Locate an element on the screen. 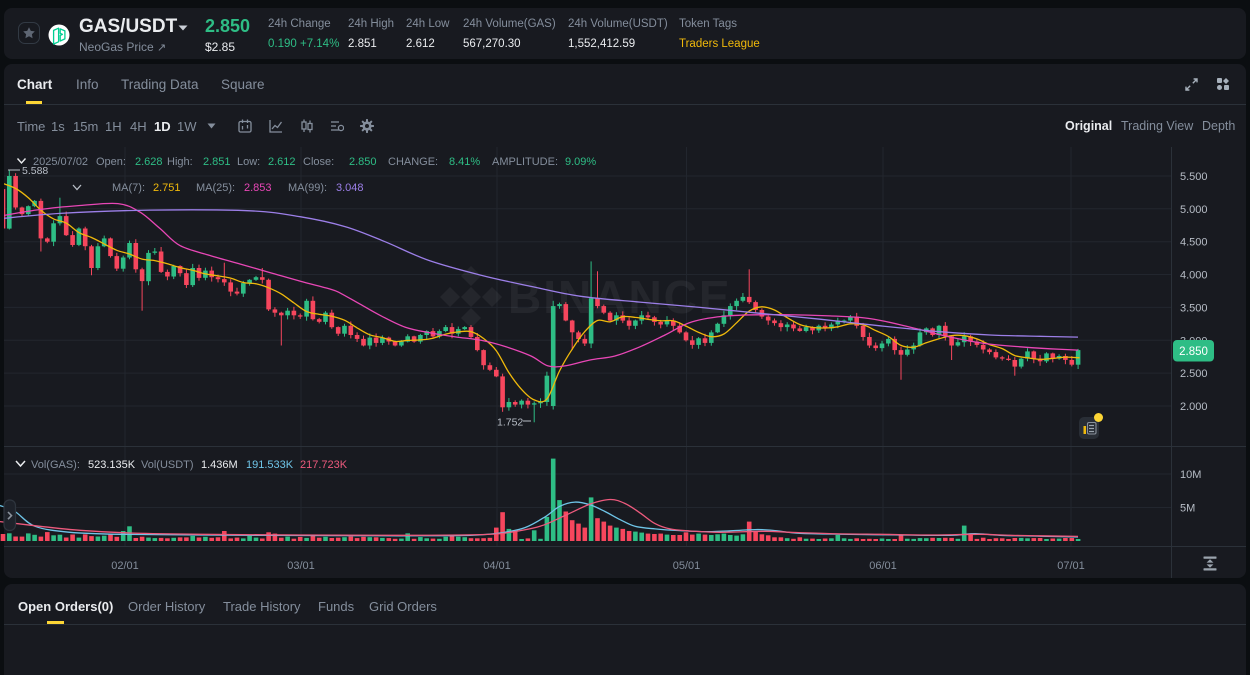 This screenshot has height=675, width=1250. svg-text: MA(99): is located at coordinates (307, 188).